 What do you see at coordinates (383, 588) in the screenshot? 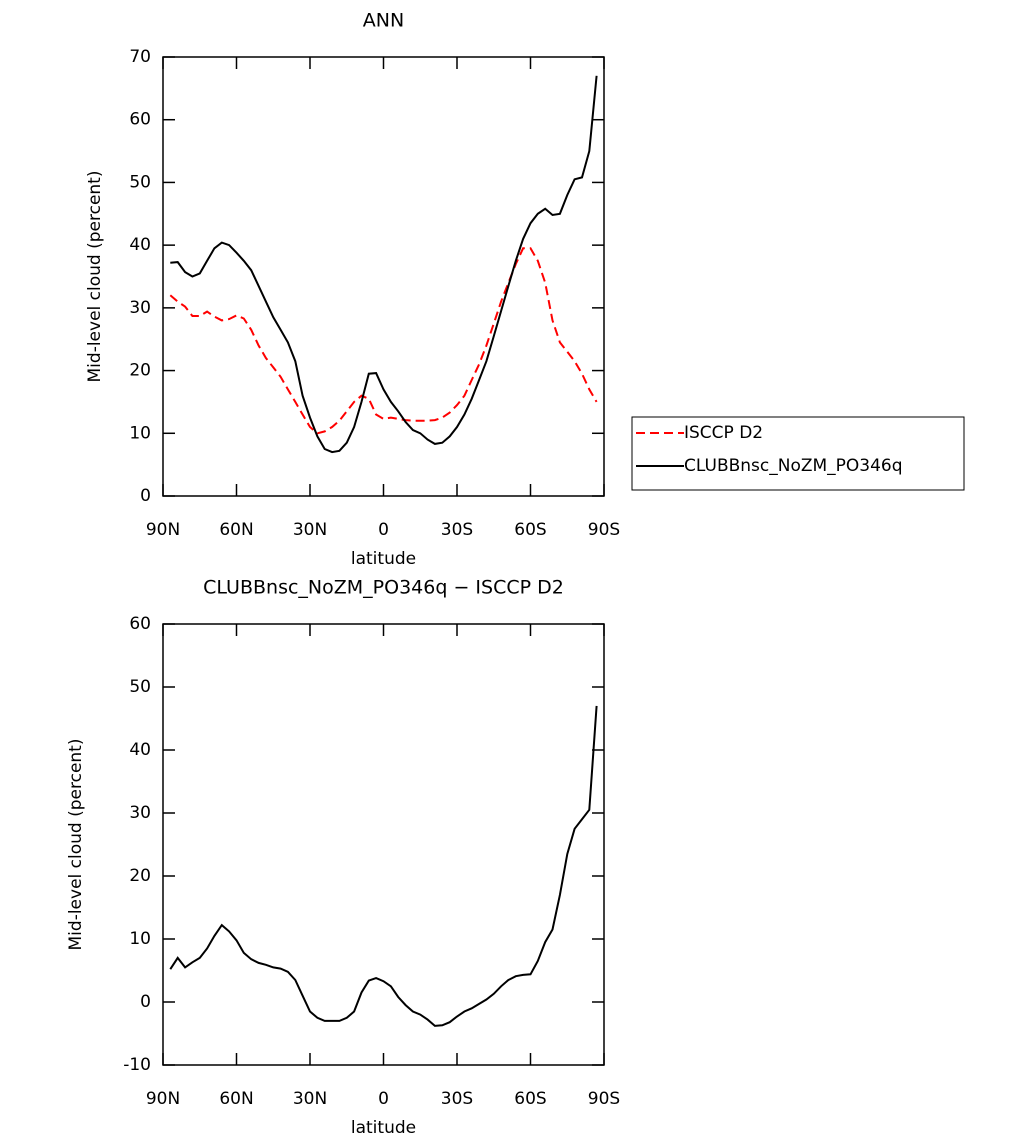
I see `chart-title: CLUBBnsc_NoZM_PO346q − ISCCP D2` at bounding box center [383, 588].